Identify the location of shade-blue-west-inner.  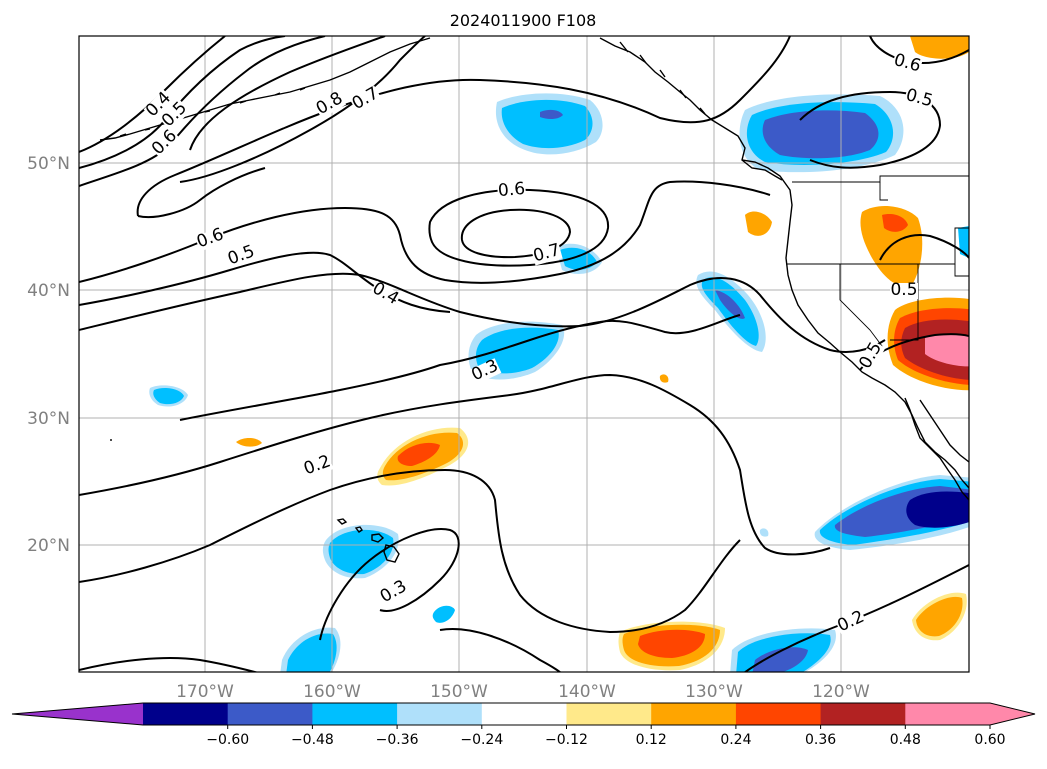
(168, 396).